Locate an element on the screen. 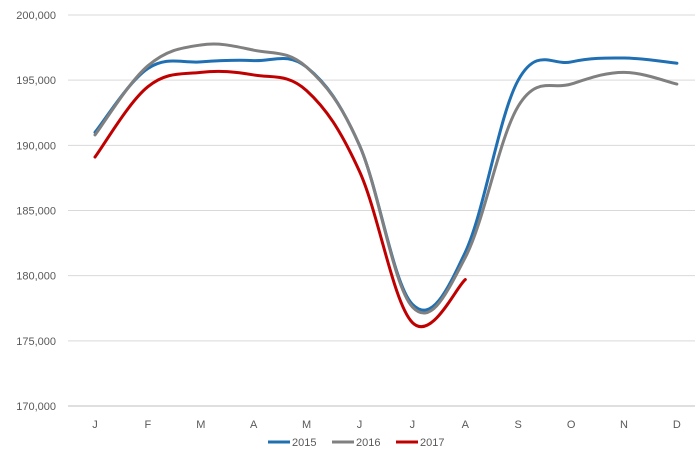 The image size is (695, 454). x-tick-label: F is located at coordinates (148, 425).